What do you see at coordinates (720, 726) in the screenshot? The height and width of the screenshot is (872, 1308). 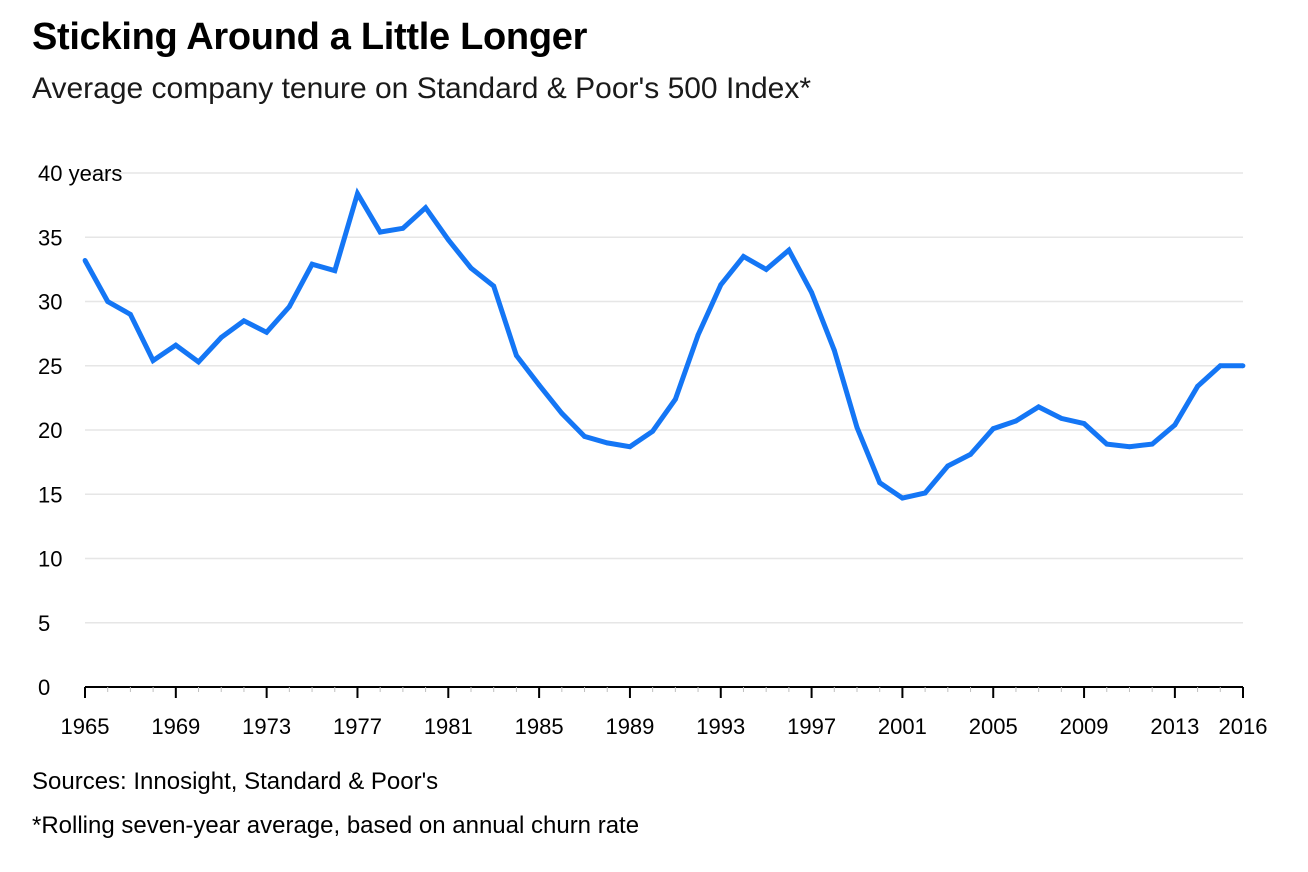 I see `x-tick-label: 1993` at bounding box center [720, 726].